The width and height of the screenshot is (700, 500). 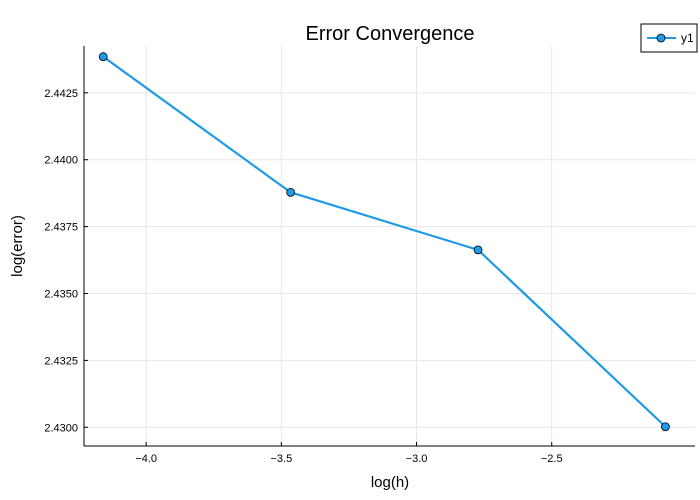 What do you see at coordinates (417, 459) in the screenshot?
I see `x-tick-label: −3.0` at bounding box center [417, 459].